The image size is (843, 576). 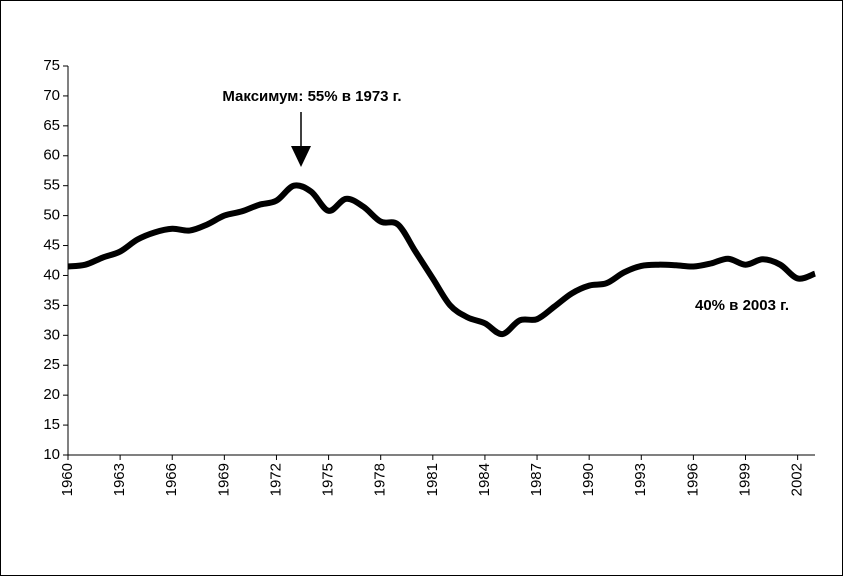 I want to click on x-tick-label: 1993, so click(x=640, y=479).